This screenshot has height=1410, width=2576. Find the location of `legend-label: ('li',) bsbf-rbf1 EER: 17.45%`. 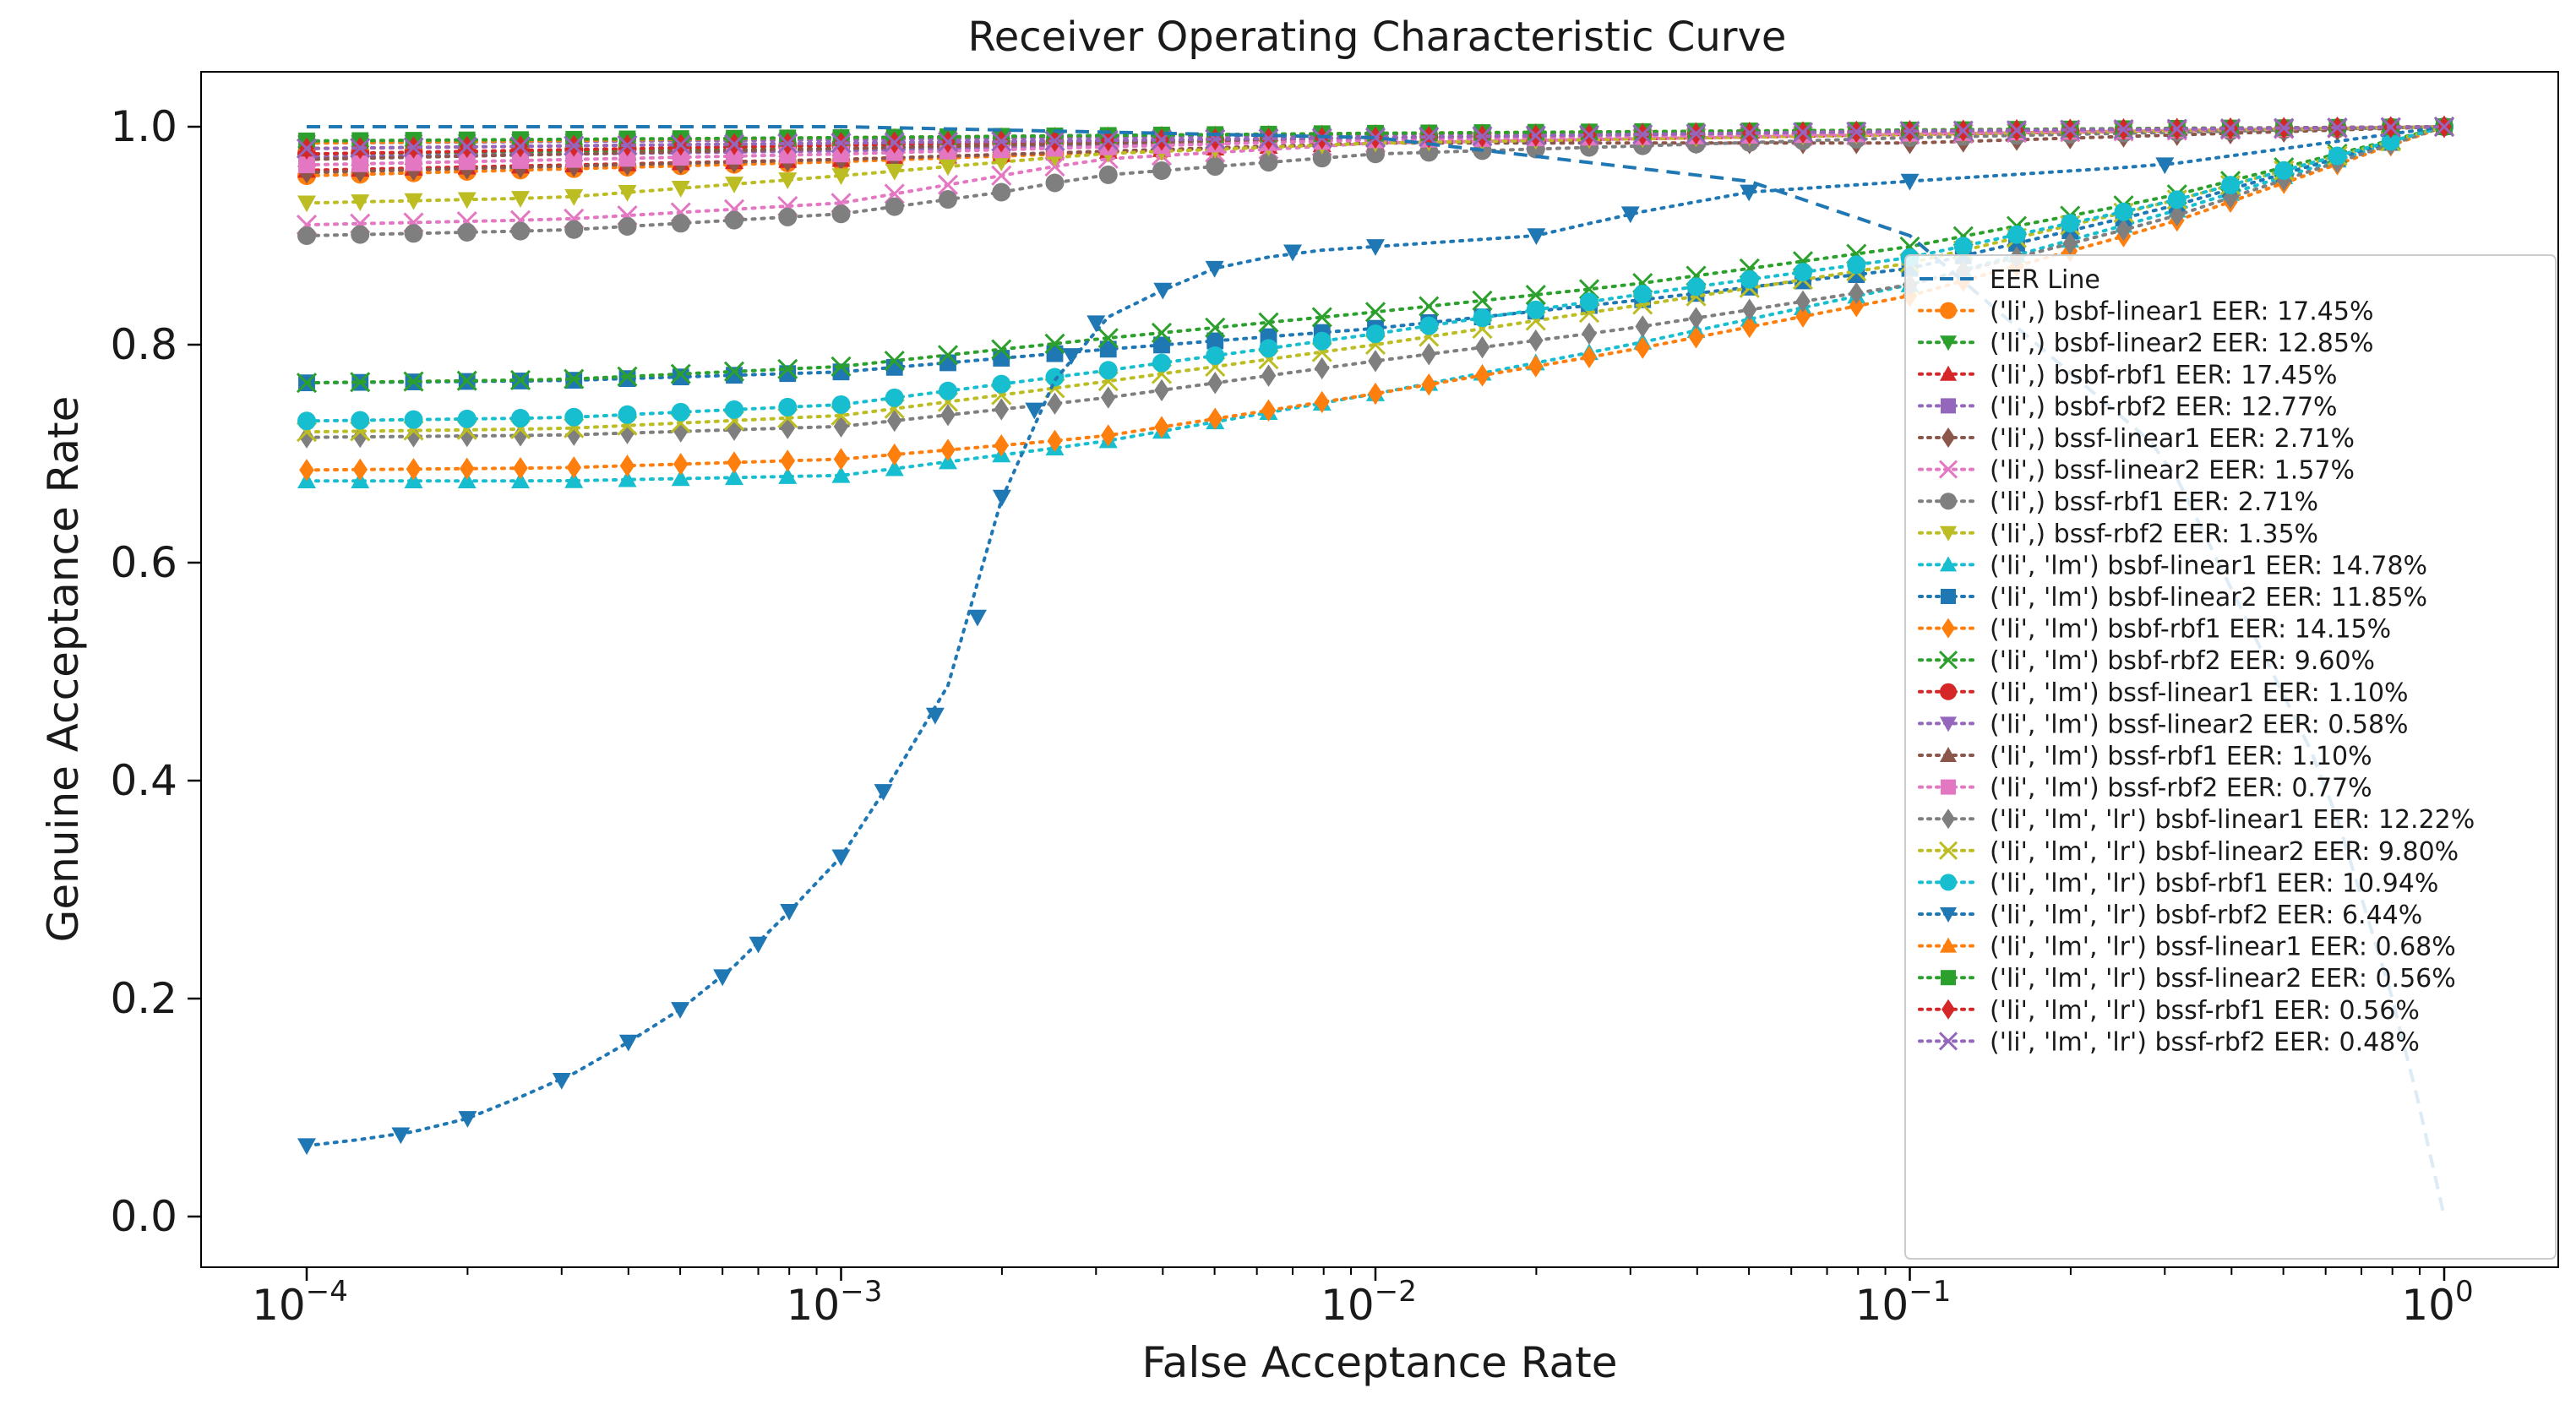

legend-label: ('li',) bsbf-rbf1 EER: 17.45% is located at coordinates (2164, 375).